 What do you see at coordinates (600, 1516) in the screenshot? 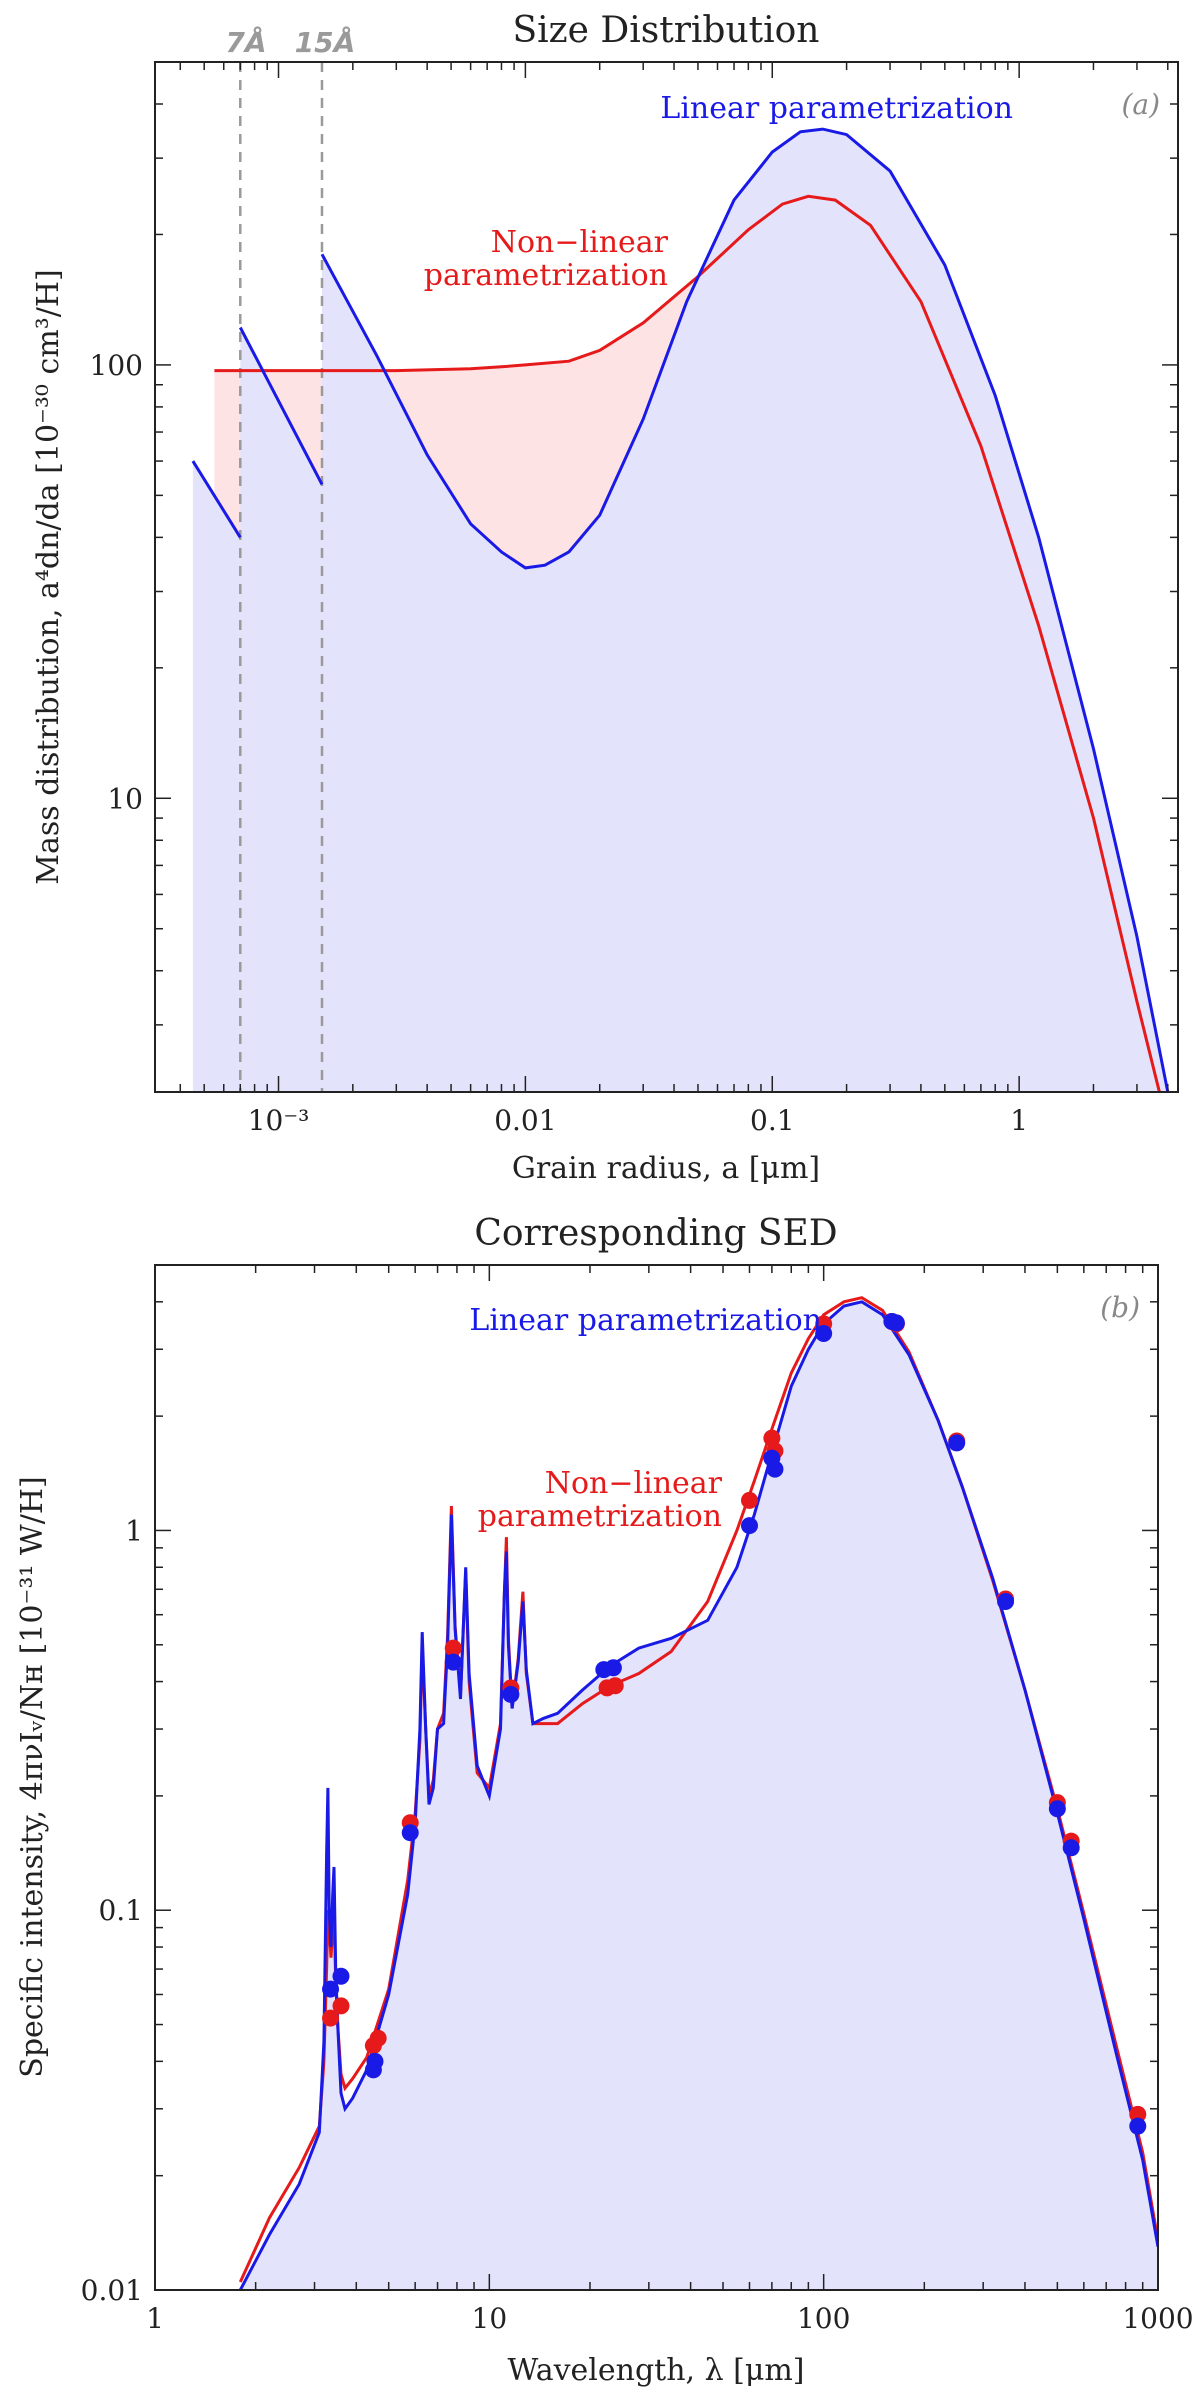
I see `panel-b-nonlinear-label-line2: parametrization` at bounding box center [600, 1516].